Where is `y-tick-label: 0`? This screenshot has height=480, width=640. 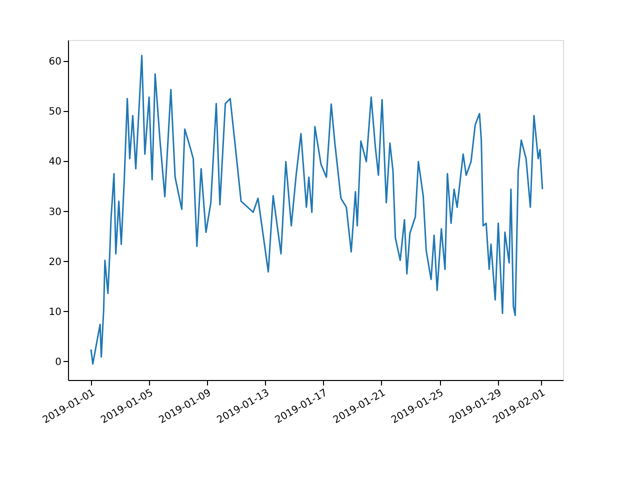 y-tick-label: 0 is located at coordinates (58, 362).